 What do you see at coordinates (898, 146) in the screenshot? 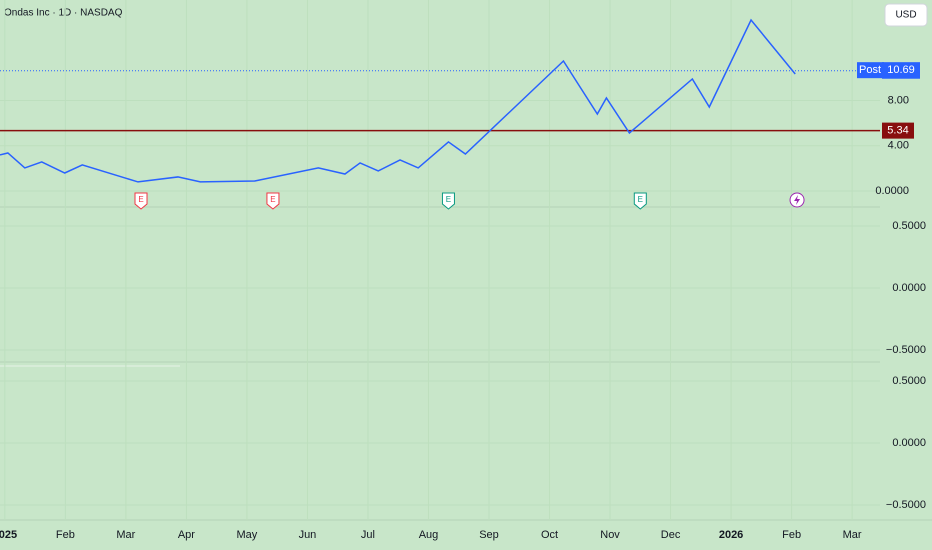
I see `y-tick-label: 4.00` at bounding box center [898, 146].